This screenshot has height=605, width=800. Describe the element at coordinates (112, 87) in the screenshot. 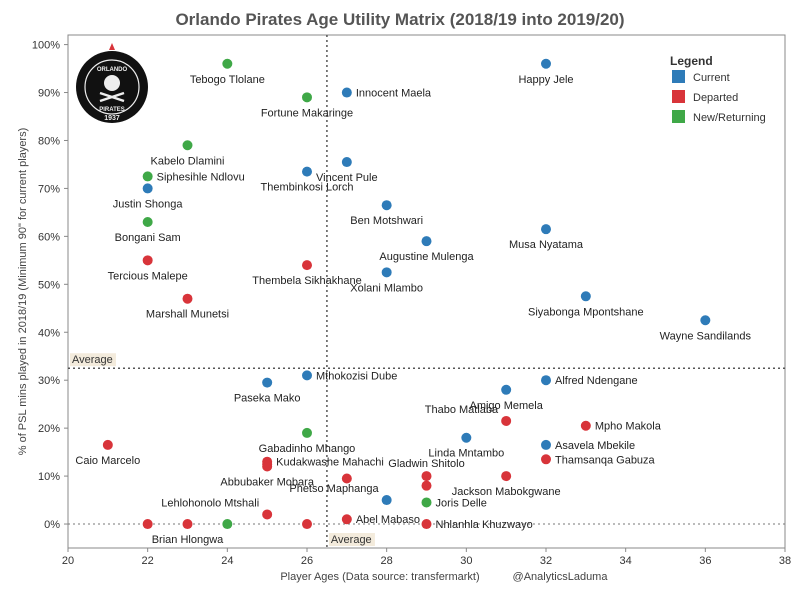

I see `logo-inner-ring` at that location.